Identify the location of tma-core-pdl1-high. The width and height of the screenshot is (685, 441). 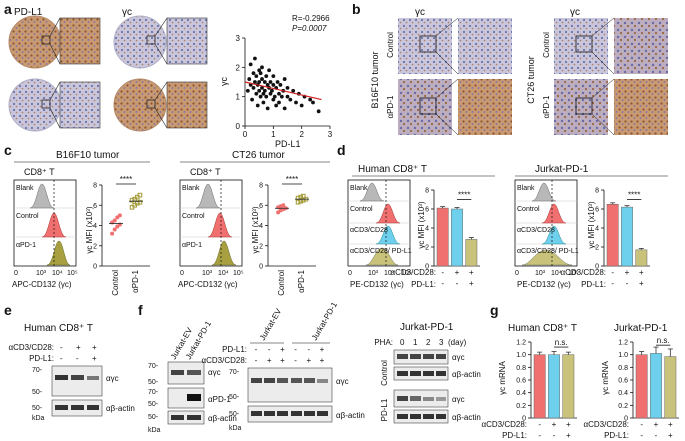
(35, 42).